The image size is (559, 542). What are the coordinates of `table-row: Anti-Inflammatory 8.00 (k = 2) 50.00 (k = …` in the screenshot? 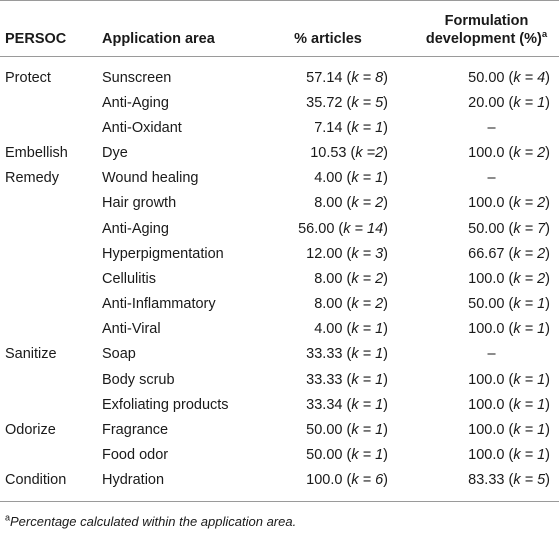 It's located at (279, 304).